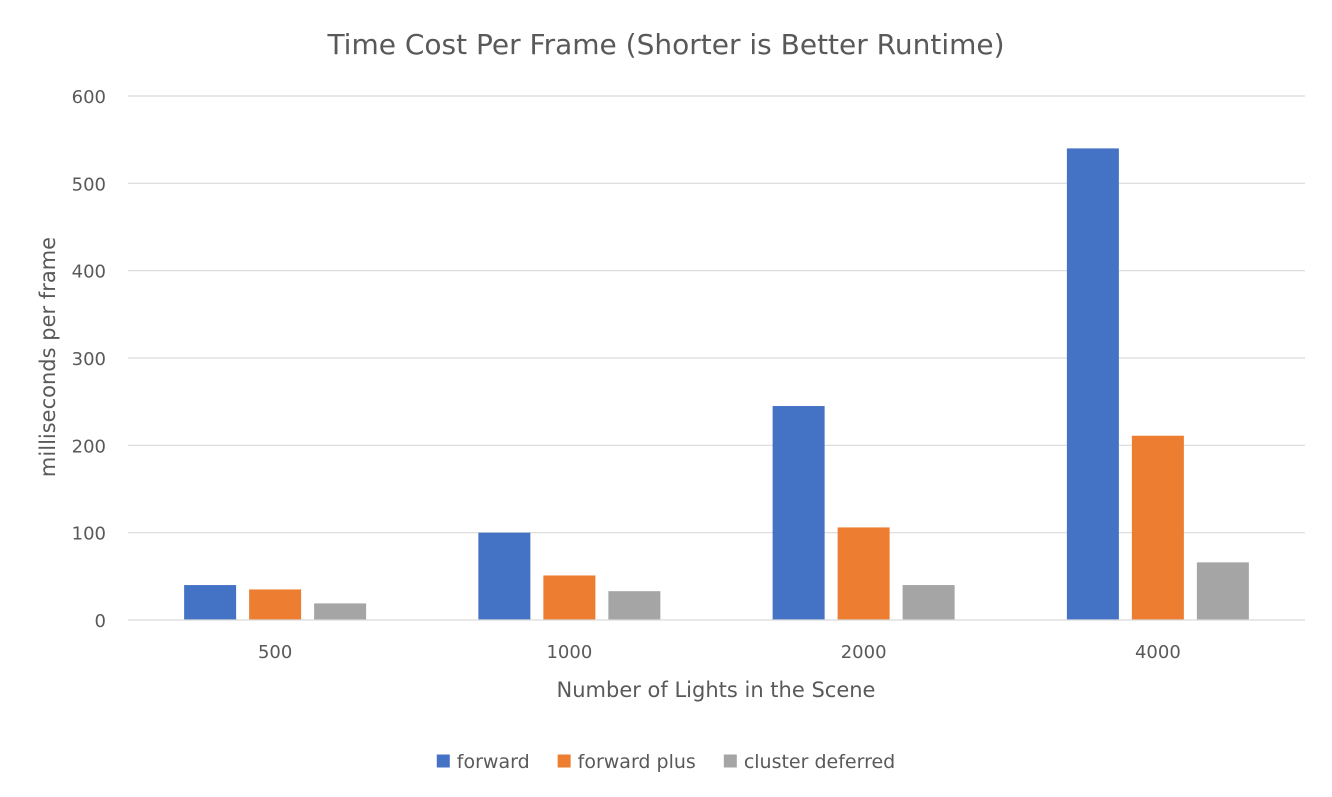 The height and width of the screenshot is (797, 1332). I want to click on legend-label-cluster-deferred: cluster deferred, so click(819, 762).